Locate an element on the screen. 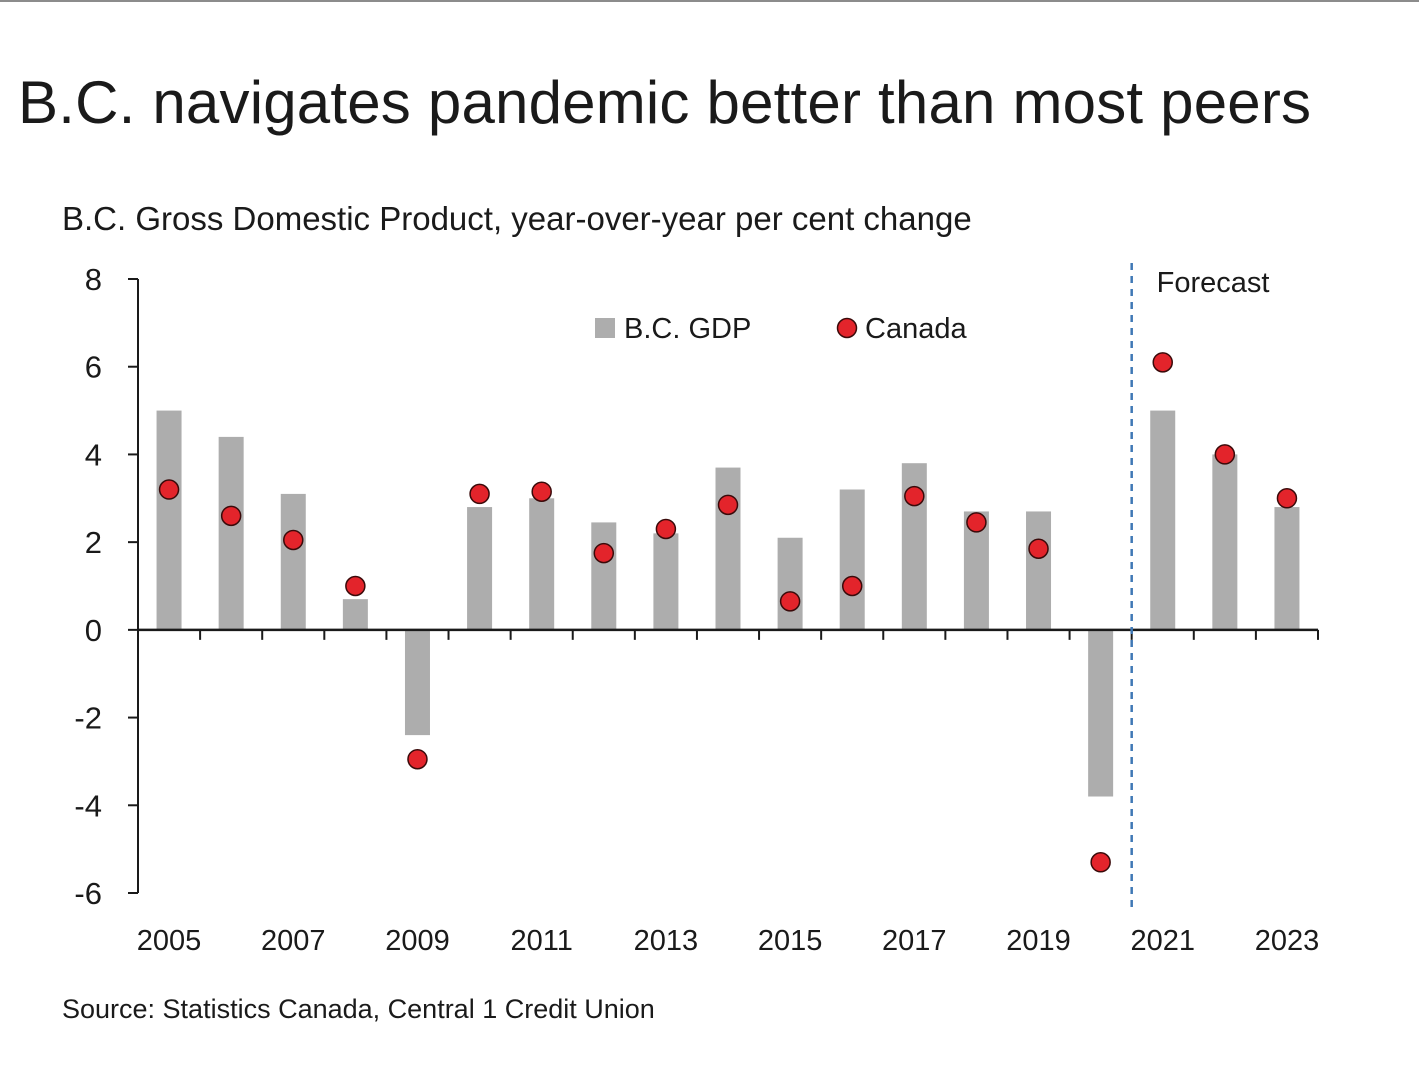 This screenshot has width=1419, height=1065. bar-2010 is located at coordinates (480, 568).